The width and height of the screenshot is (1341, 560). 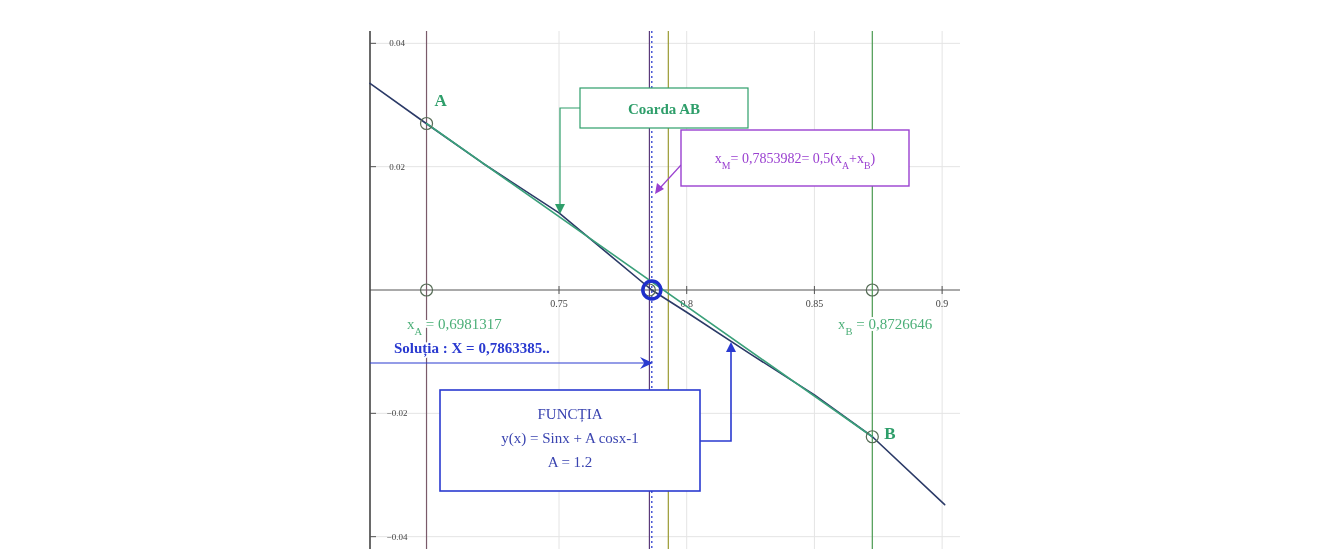 What do you see at coordinates (397, 166) in the screenshot?
I see `y-tick-label: 0.02` at bounding box center [397, 166].